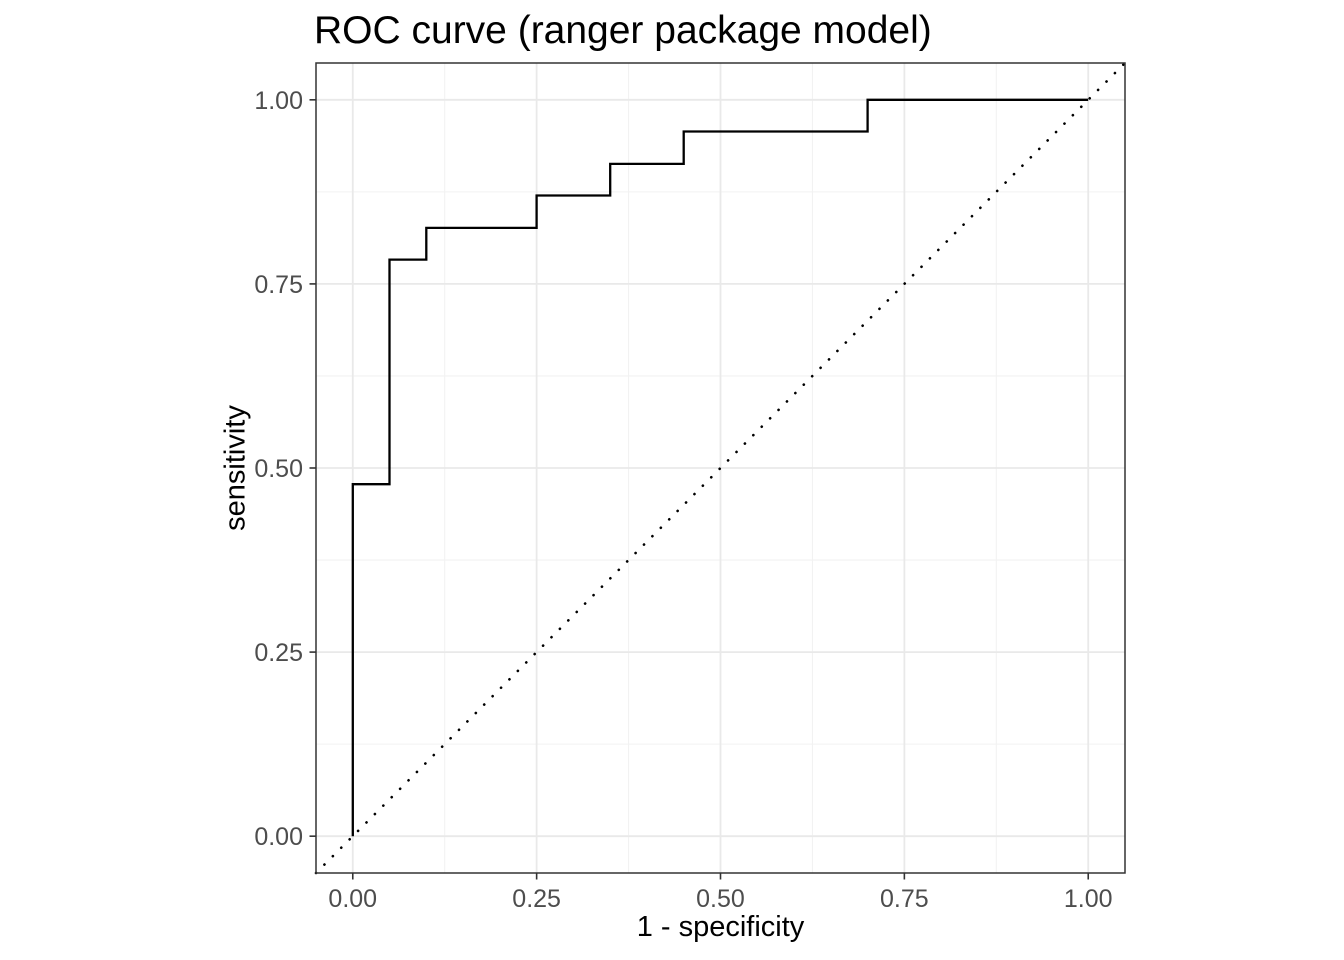 The height and width of the screenshot is (960, 1344). I want to click on y-tick-label: 0.25, so click(278, 653).